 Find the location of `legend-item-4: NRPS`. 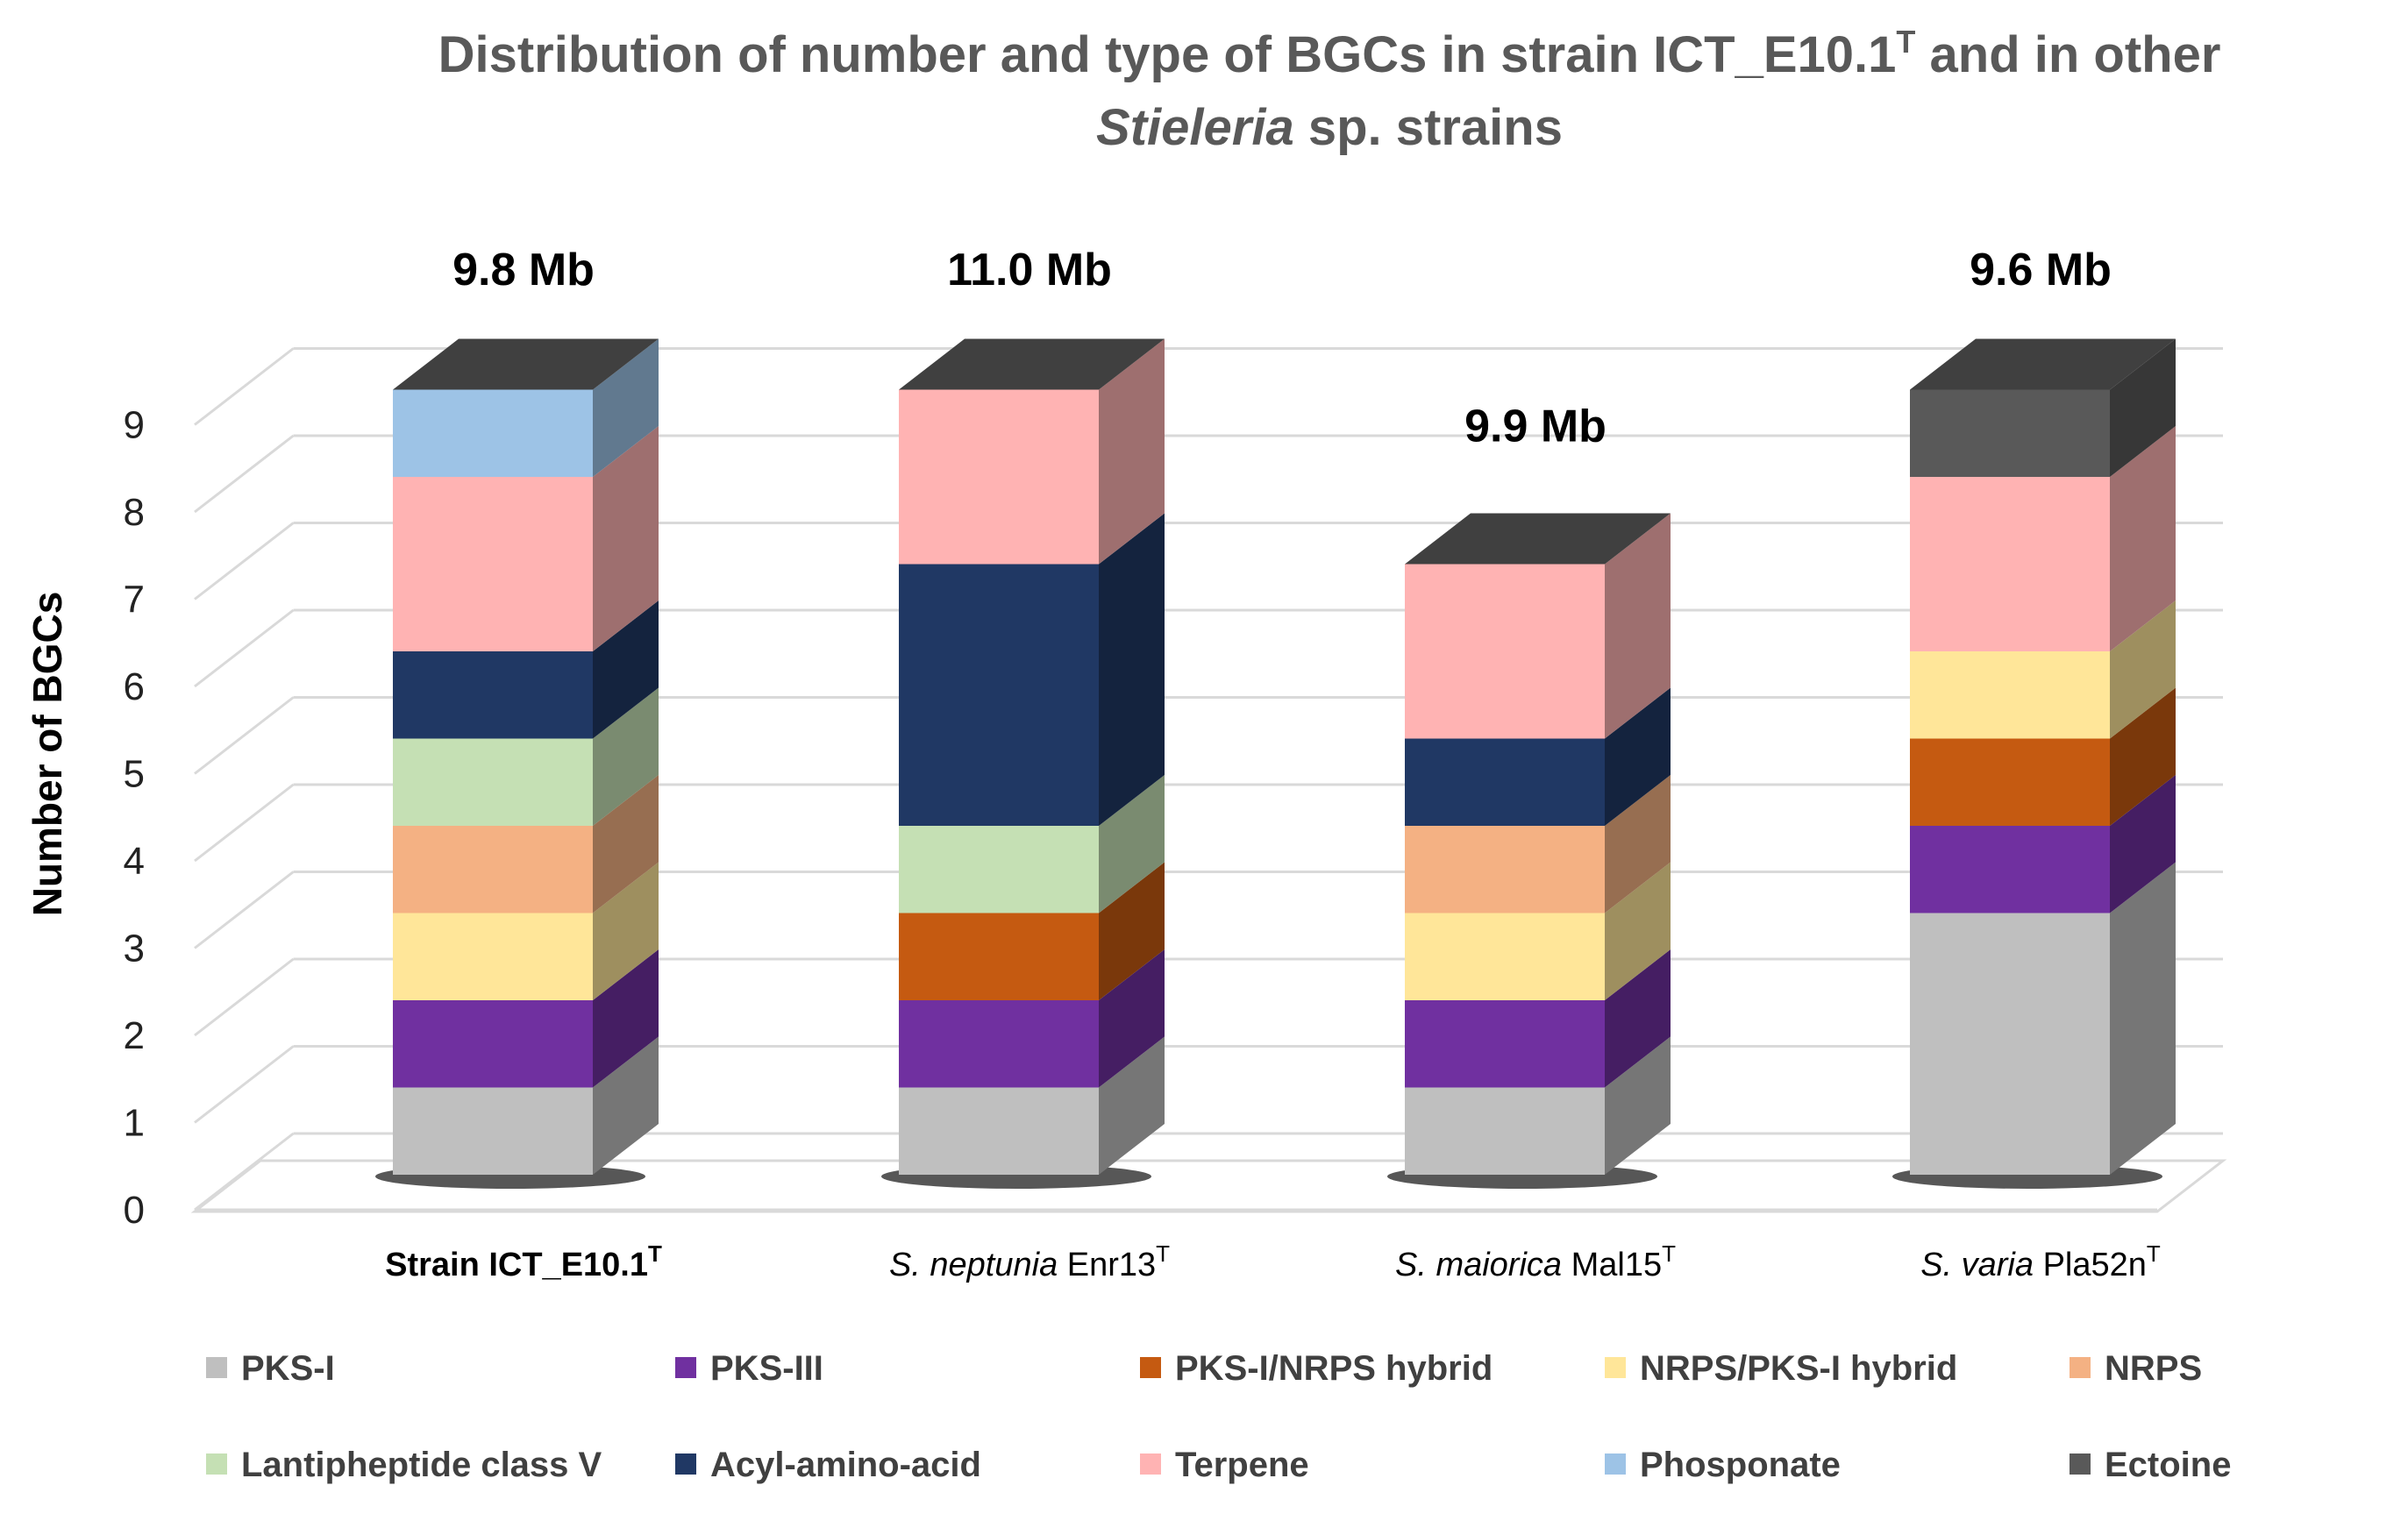

legend-item-4: NRPS is located at coordinates (2136, 1368).